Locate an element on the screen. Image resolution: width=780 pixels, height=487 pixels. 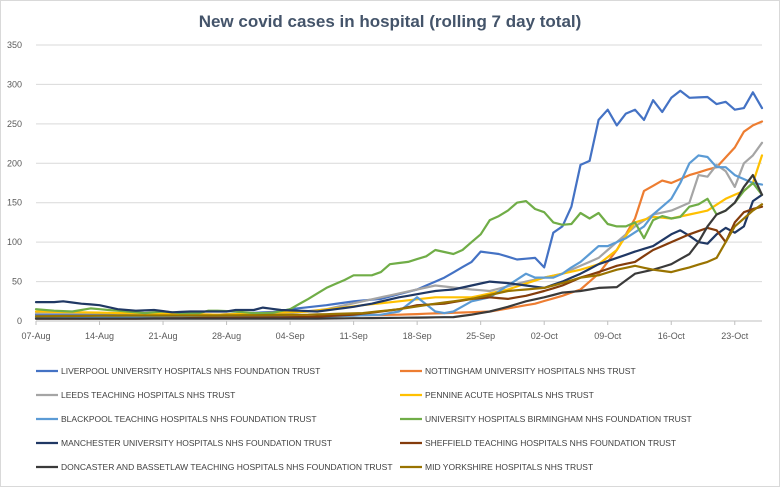
legend-label: MID YORKSHIRE HOSPITALS NHS TRUST is located at coordinates (509, 467).